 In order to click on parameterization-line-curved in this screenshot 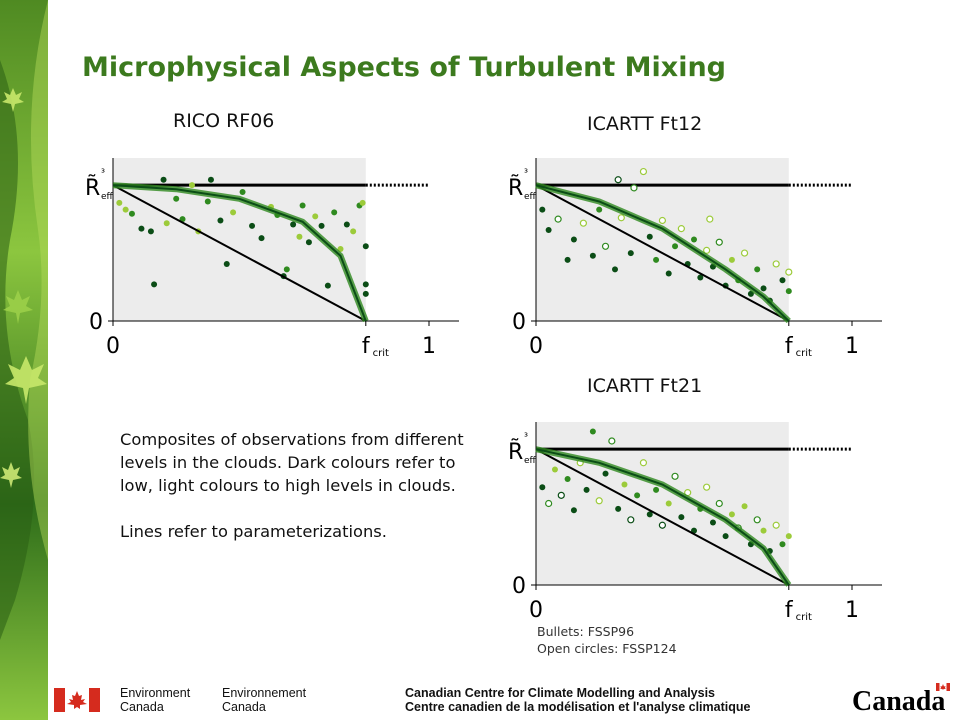, I will do `click(662, 253)`.